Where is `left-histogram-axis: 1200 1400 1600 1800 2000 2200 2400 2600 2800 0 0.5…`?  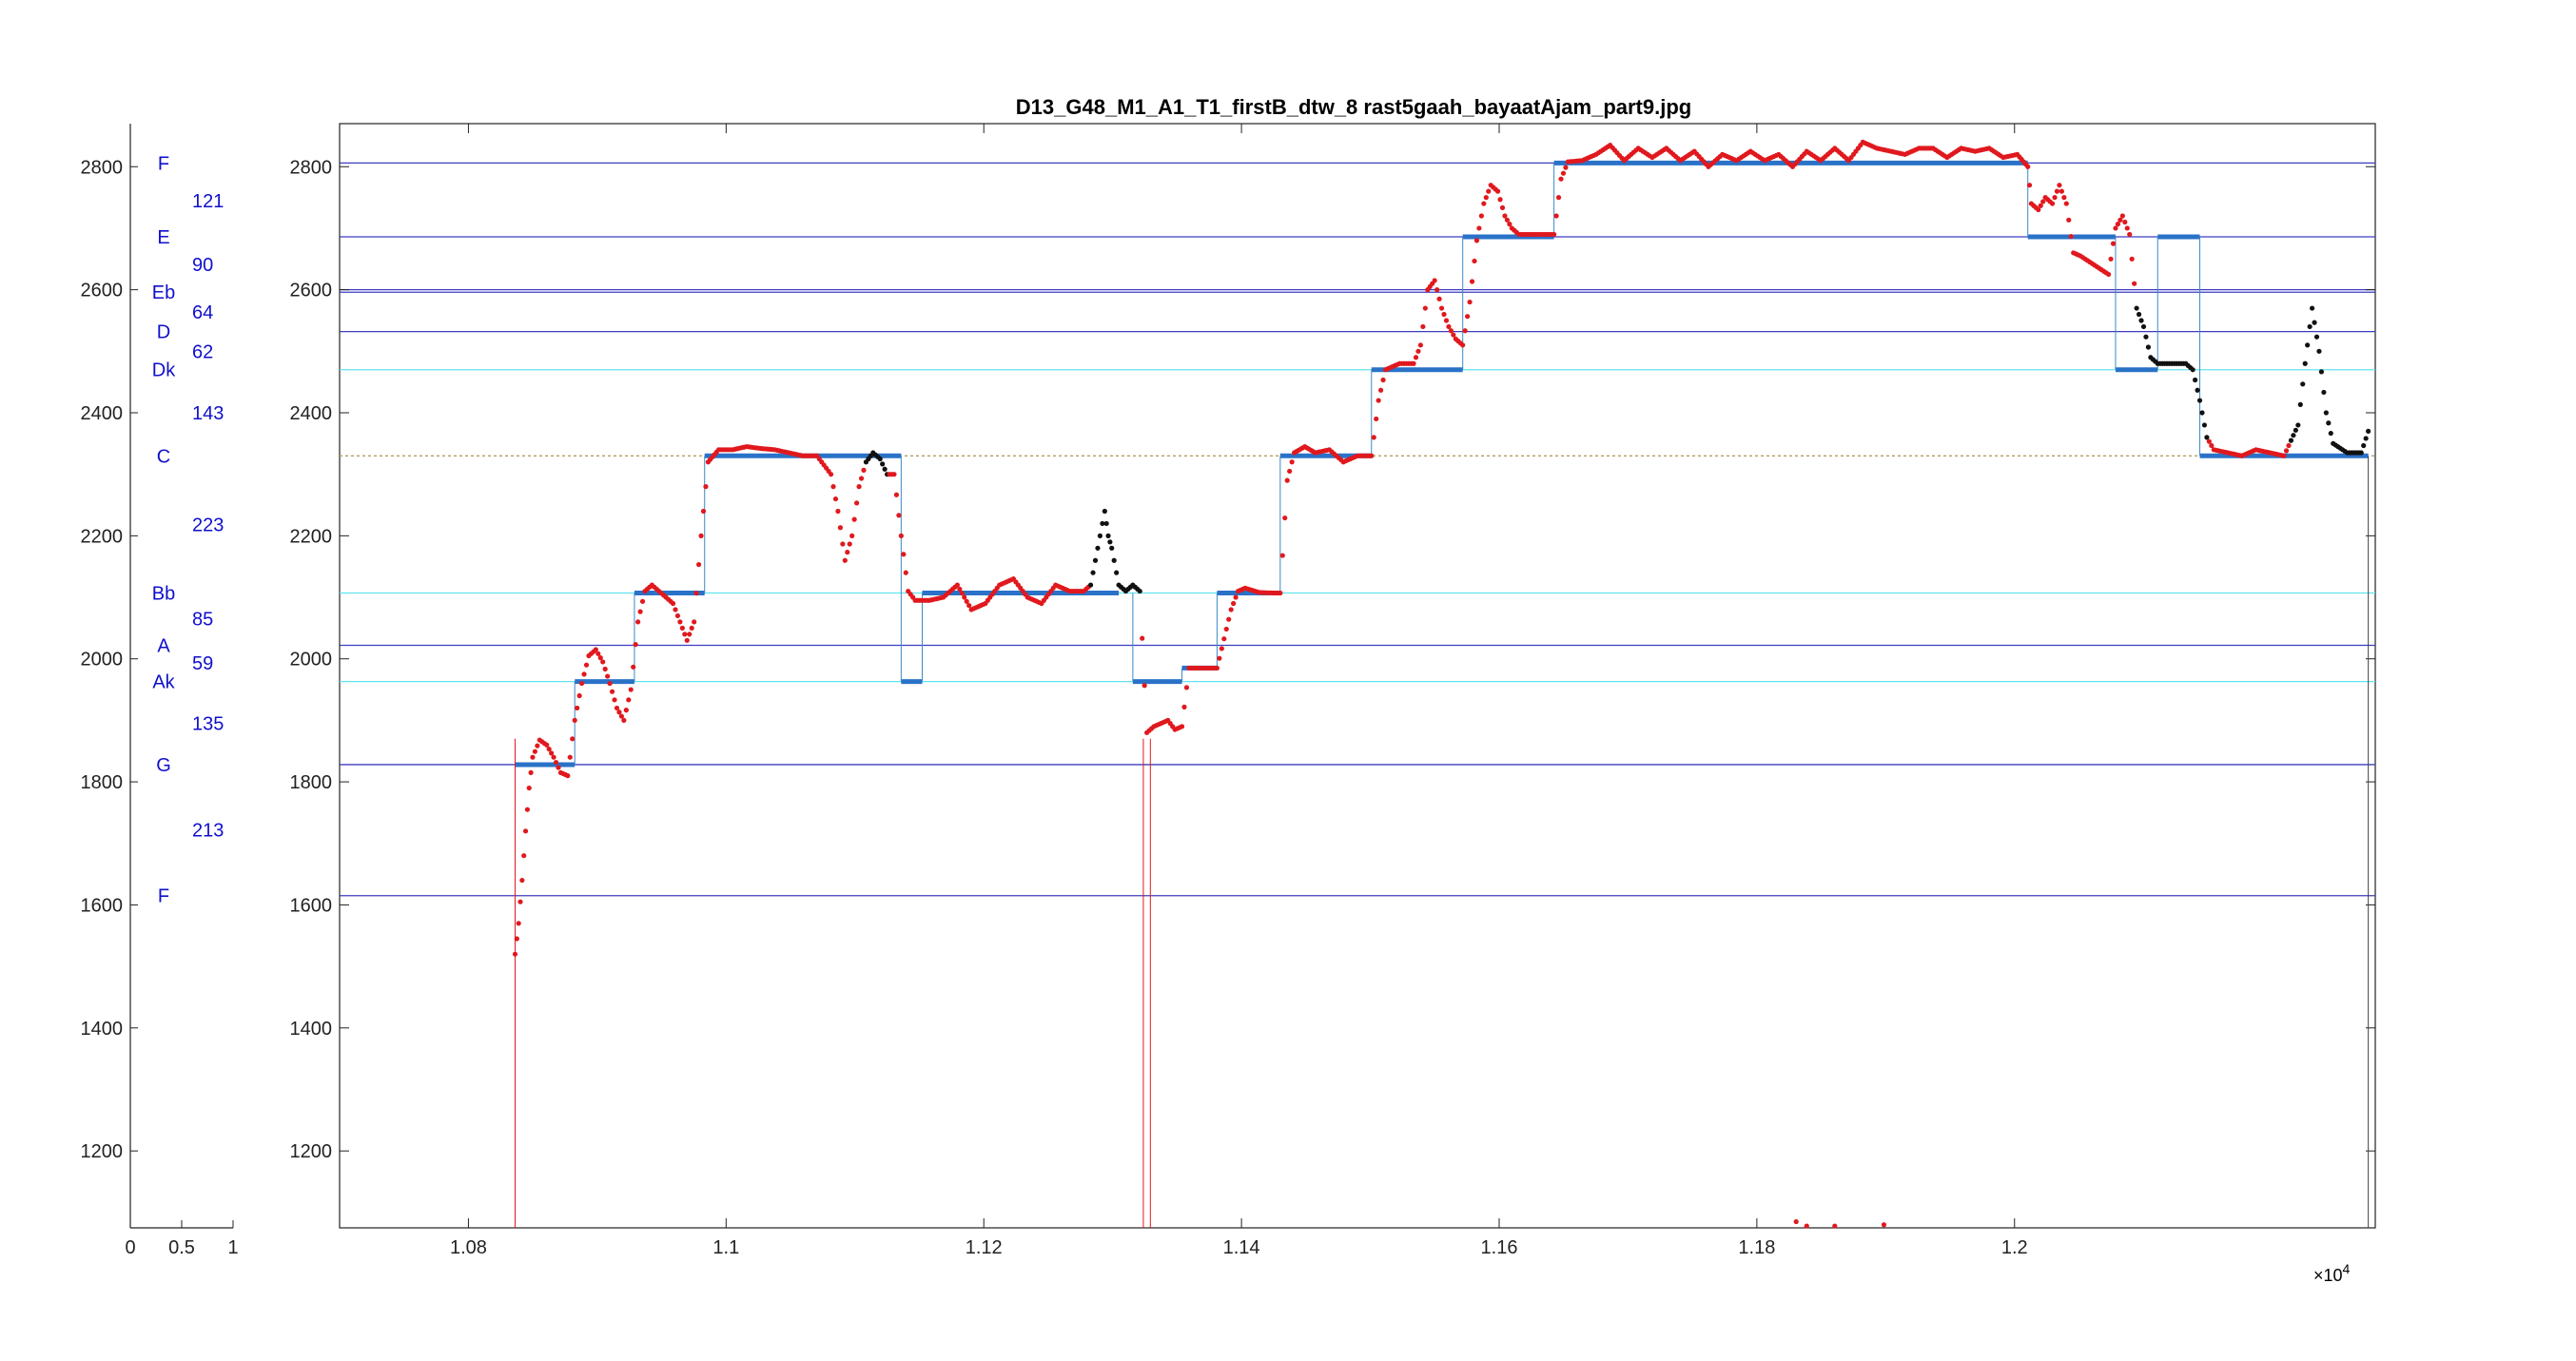
left-histogram-axis: 1200 1400 1600 1800 2000 2200 2400 2600 2800 0 0.5… is located at coordinates (160, 691).